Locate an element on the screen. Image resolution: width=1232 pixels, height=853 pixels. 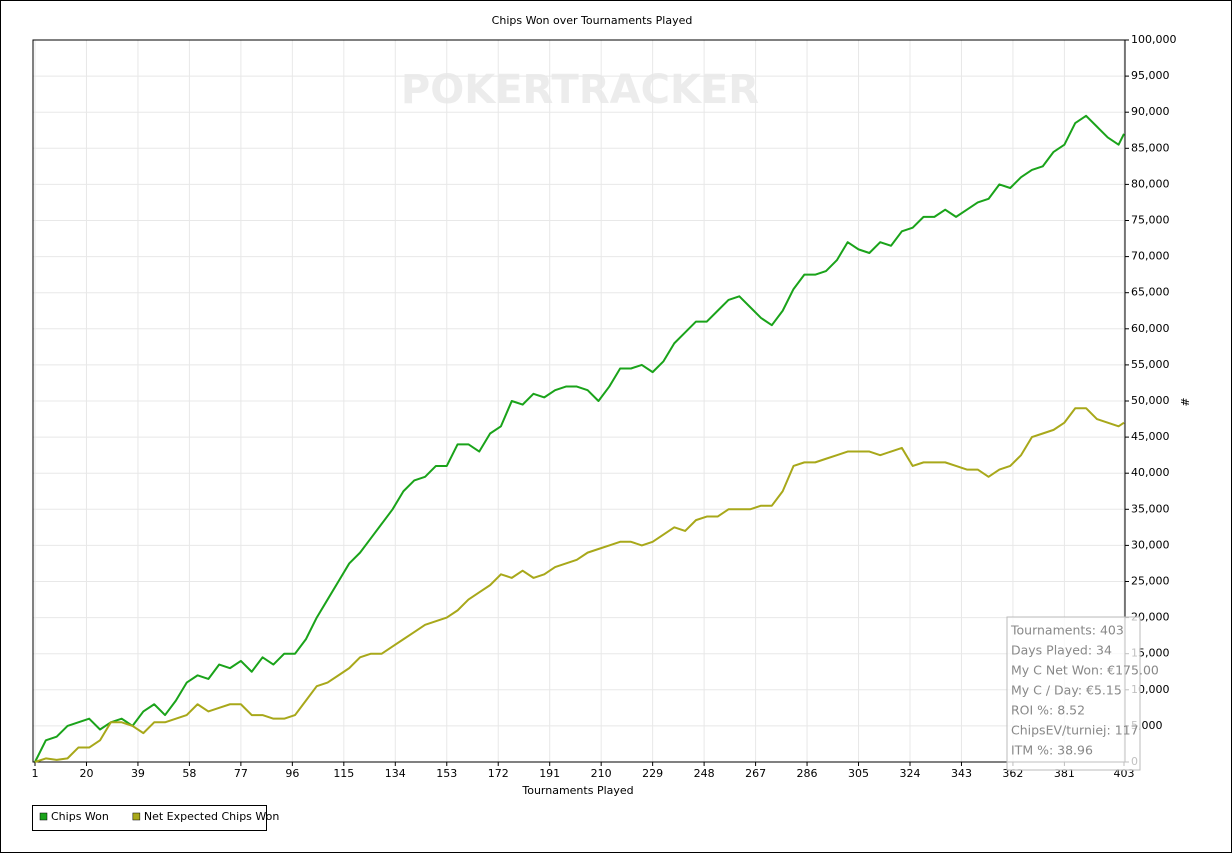
stats-line: Days Played: 34 is located at coordinates (1061, 650).